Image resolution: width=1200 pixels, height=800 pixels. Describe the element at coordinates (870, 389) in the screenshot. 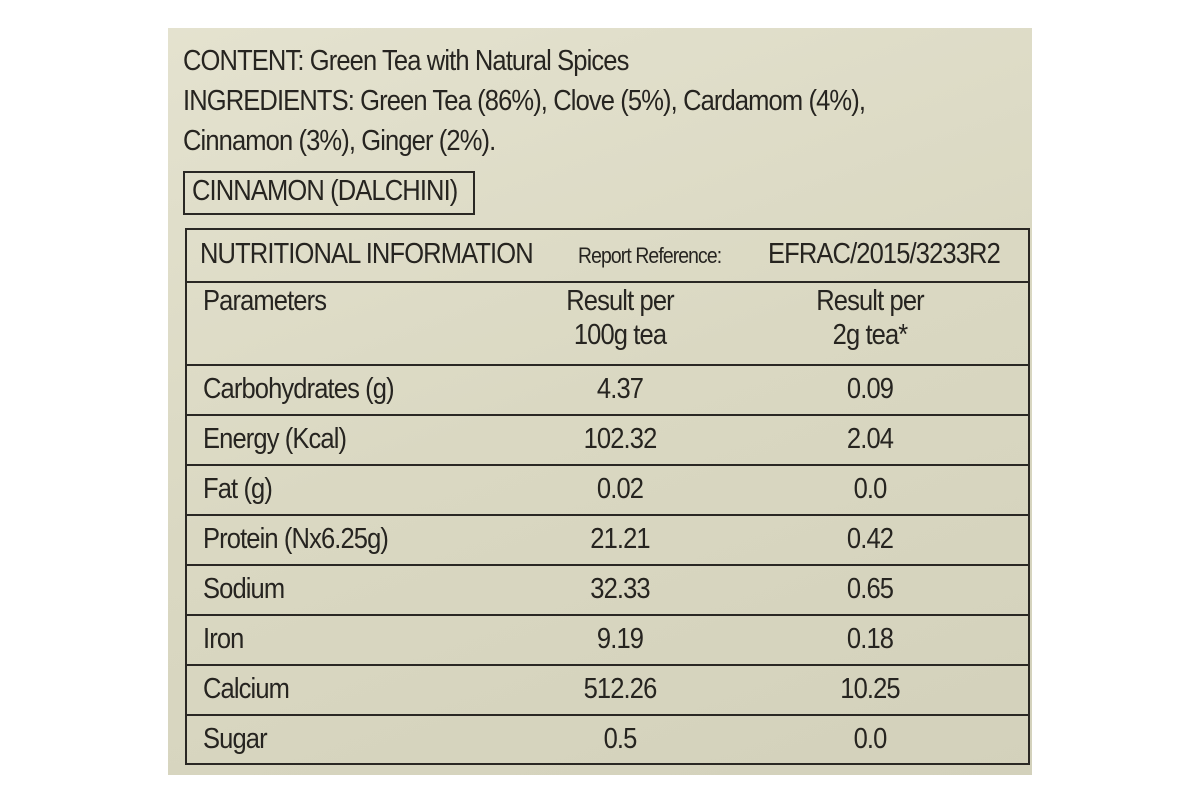

I see `row-value: 0.09` at that location.